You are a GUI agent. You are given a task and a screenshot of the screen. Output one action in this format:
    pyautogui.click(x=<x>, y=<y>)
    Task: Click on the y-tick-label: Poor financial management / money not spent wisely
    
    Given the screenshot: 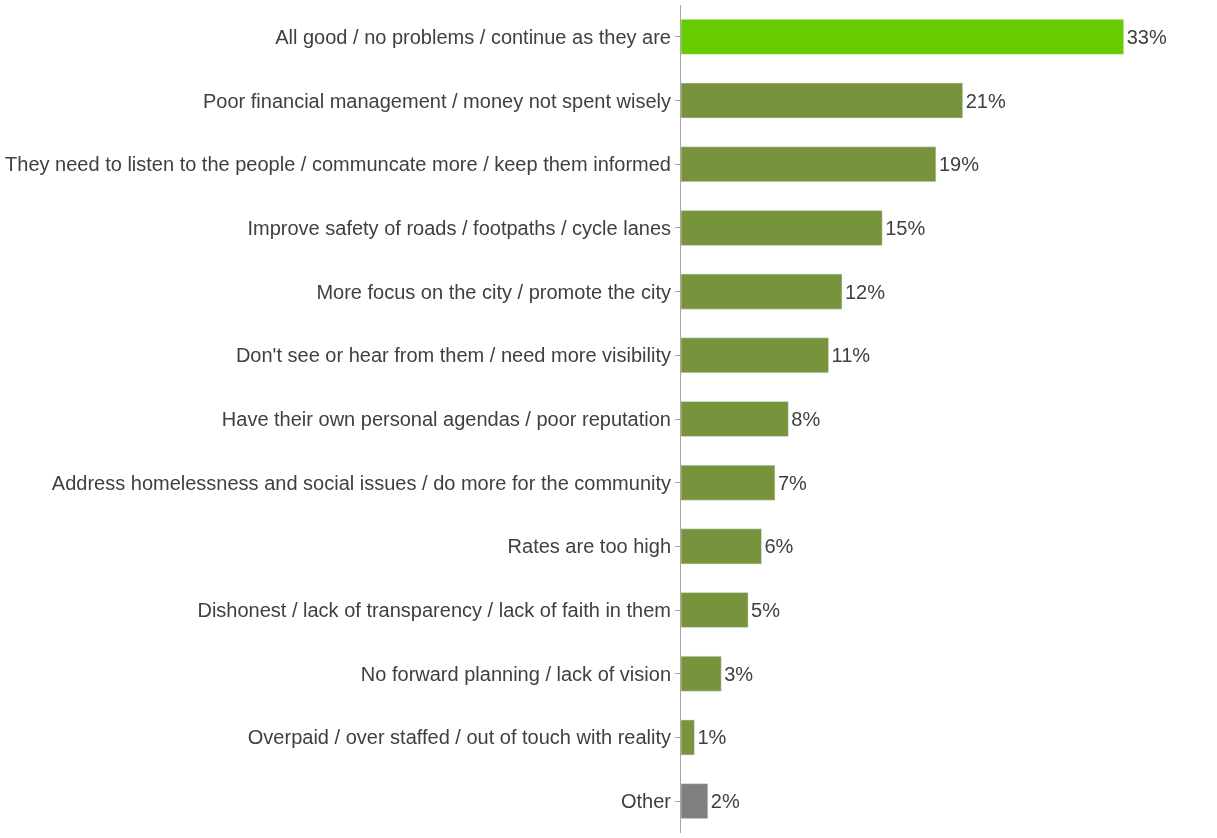 What is the action you would take?
    pyautogui.click(x=436, y=100)
    